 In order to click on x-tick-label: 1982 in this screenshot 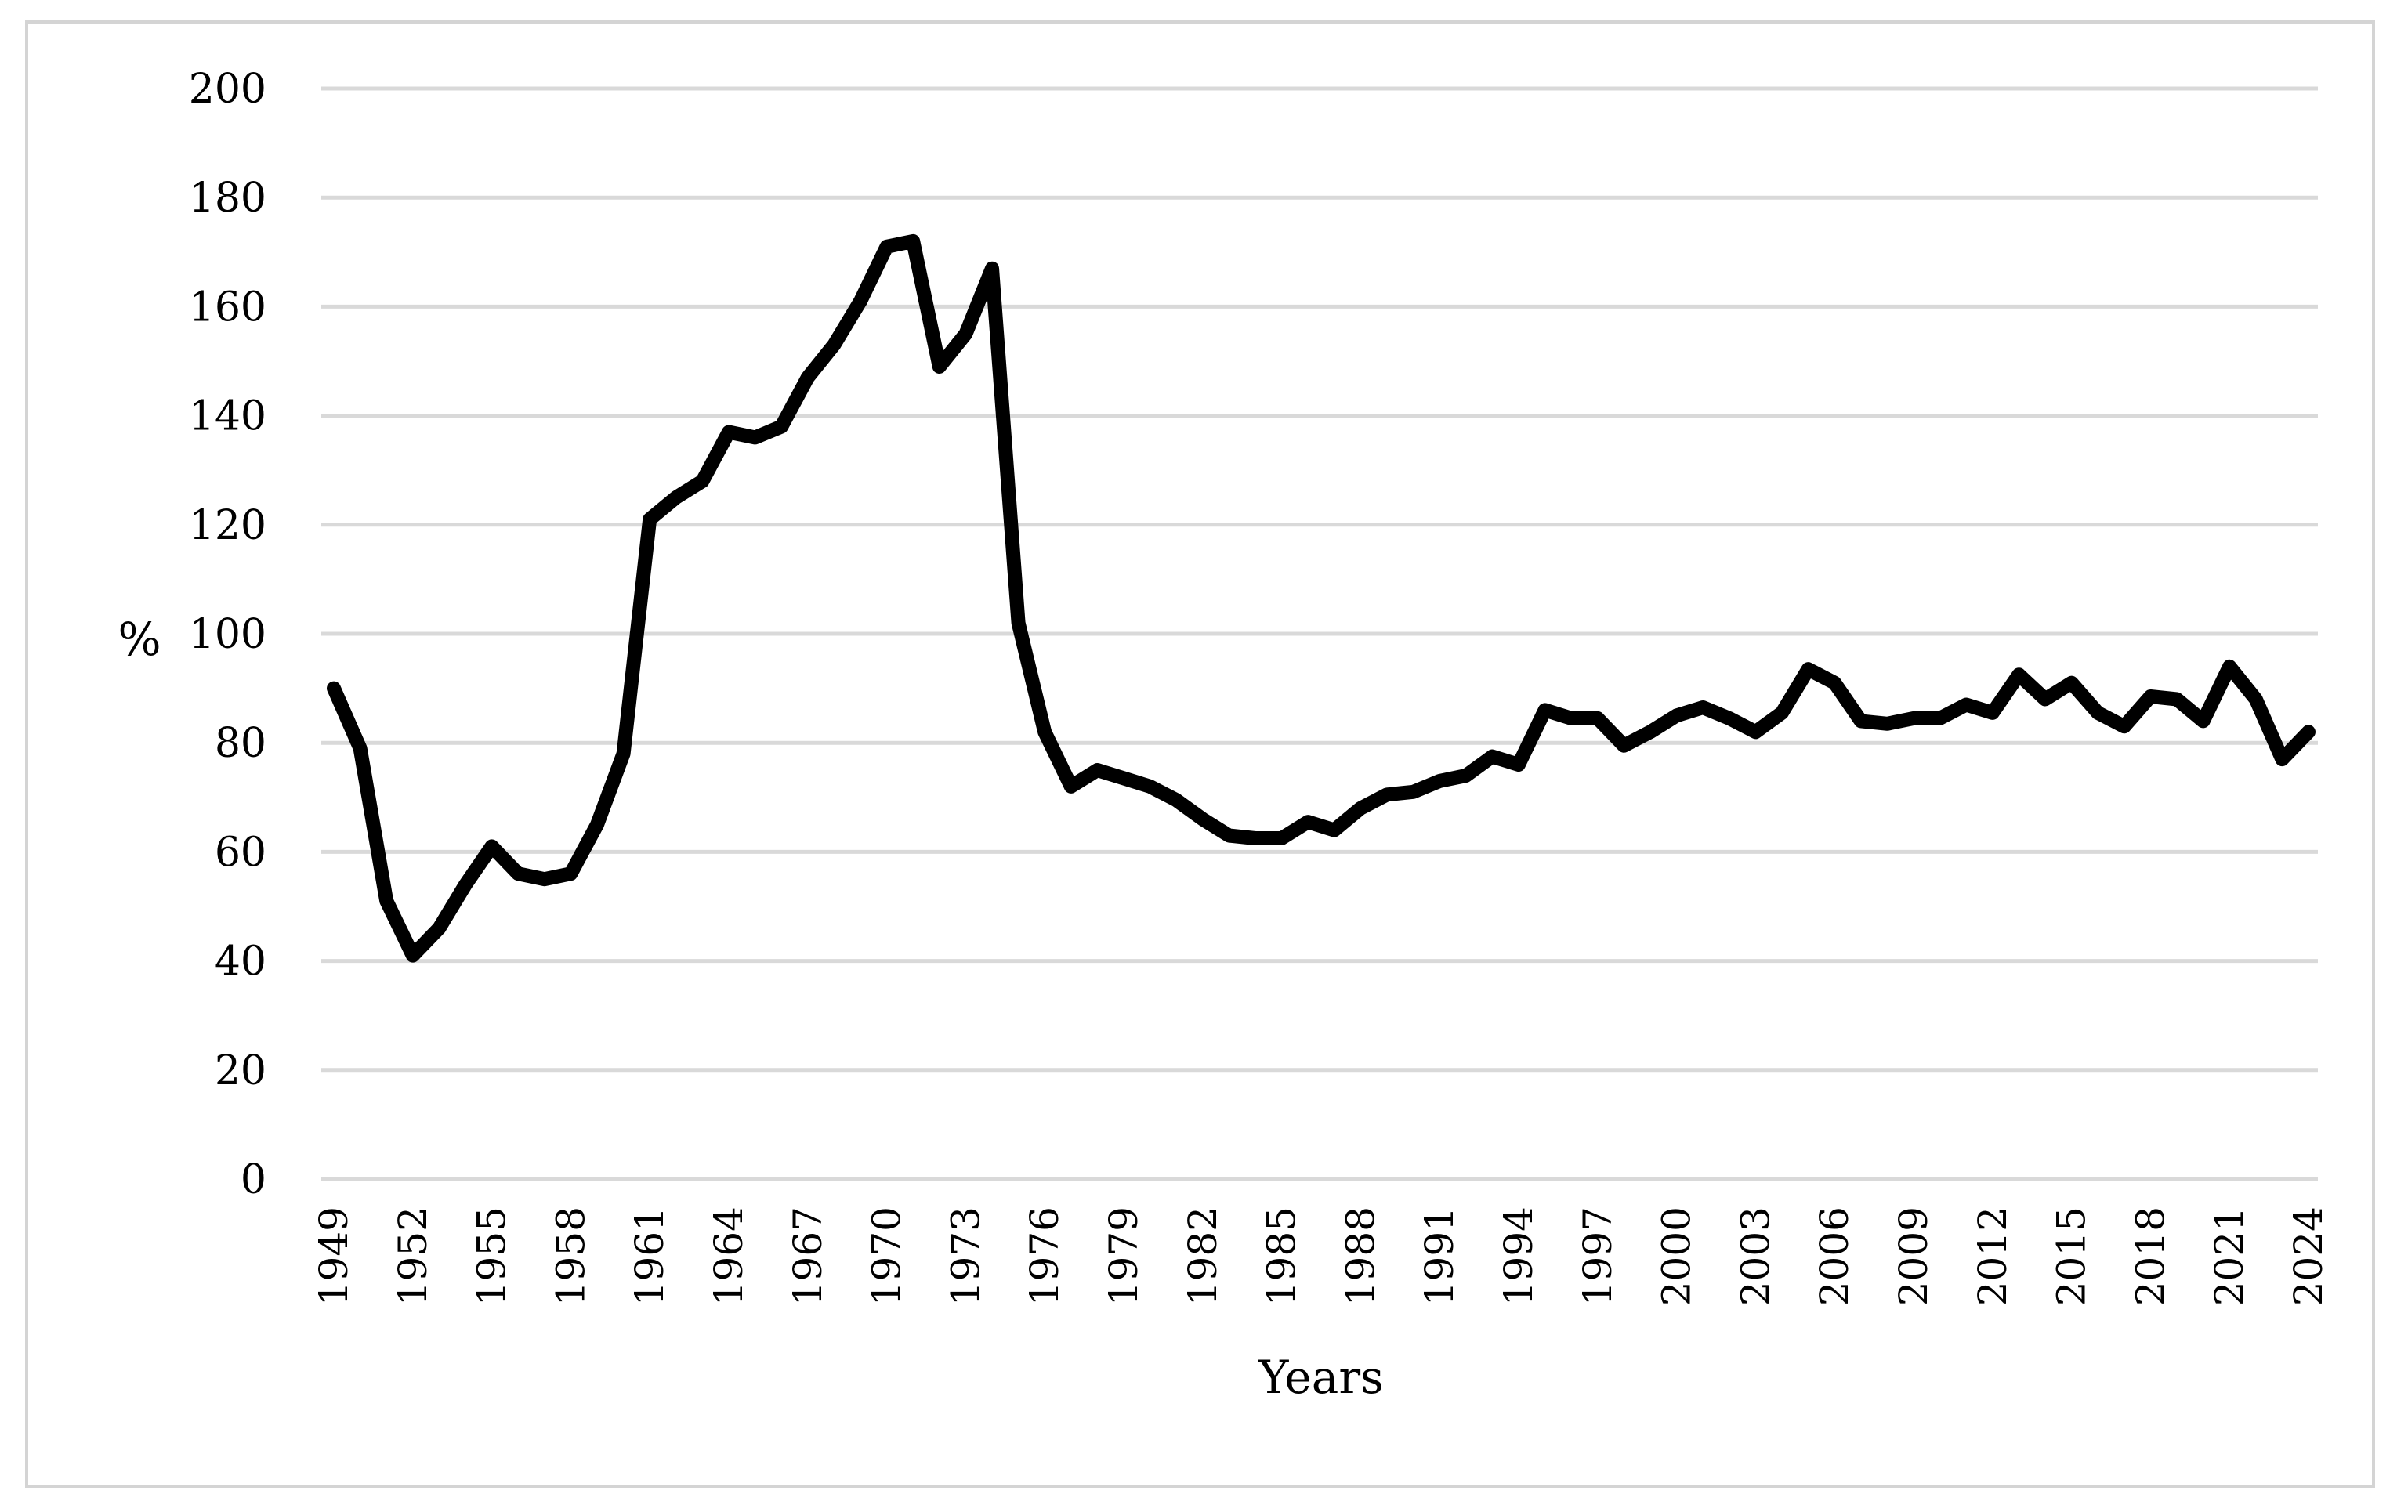, I will do `click(1203, 1256)`.